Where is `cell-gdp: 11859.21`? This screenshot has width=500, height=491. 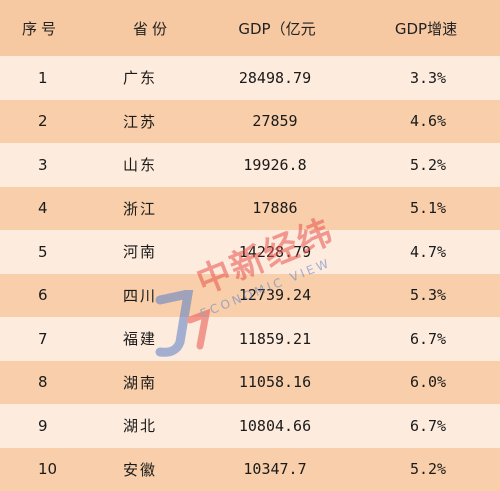
cell-gdp: 11859.21 is located at coordinates (275, 338).